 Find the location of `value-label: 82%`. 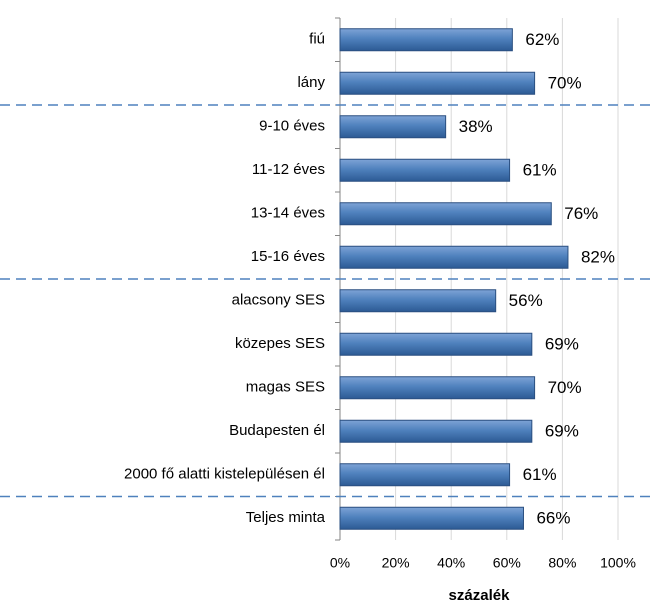

value-label: 82% is located at coordinates (598, 257).